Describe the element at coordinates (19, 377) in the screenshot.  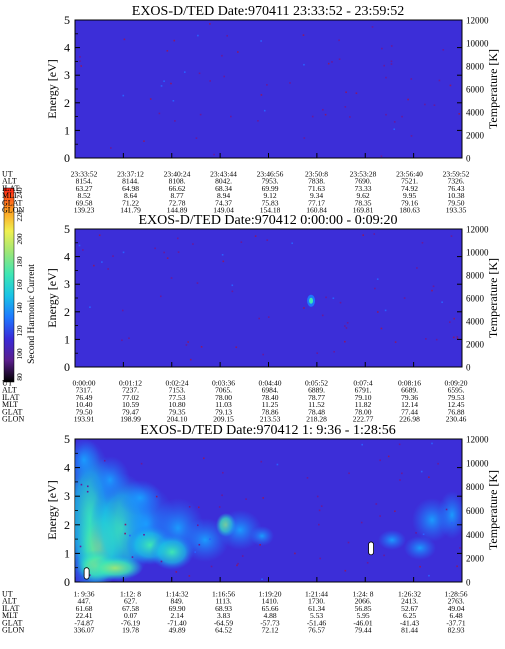
I see `colorbar-tick-label: 80` at that location.